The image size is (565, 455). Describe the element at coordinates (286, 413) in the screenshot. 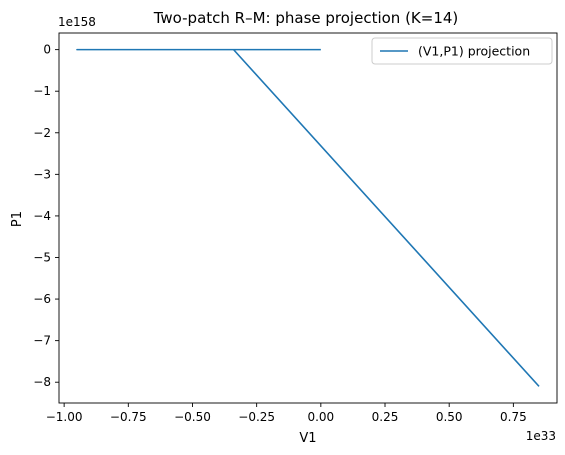

I see `x-axis: −1.00 −0.75 −0.50 −0.25 0.00 0.25 0.50 0.75` at that location.